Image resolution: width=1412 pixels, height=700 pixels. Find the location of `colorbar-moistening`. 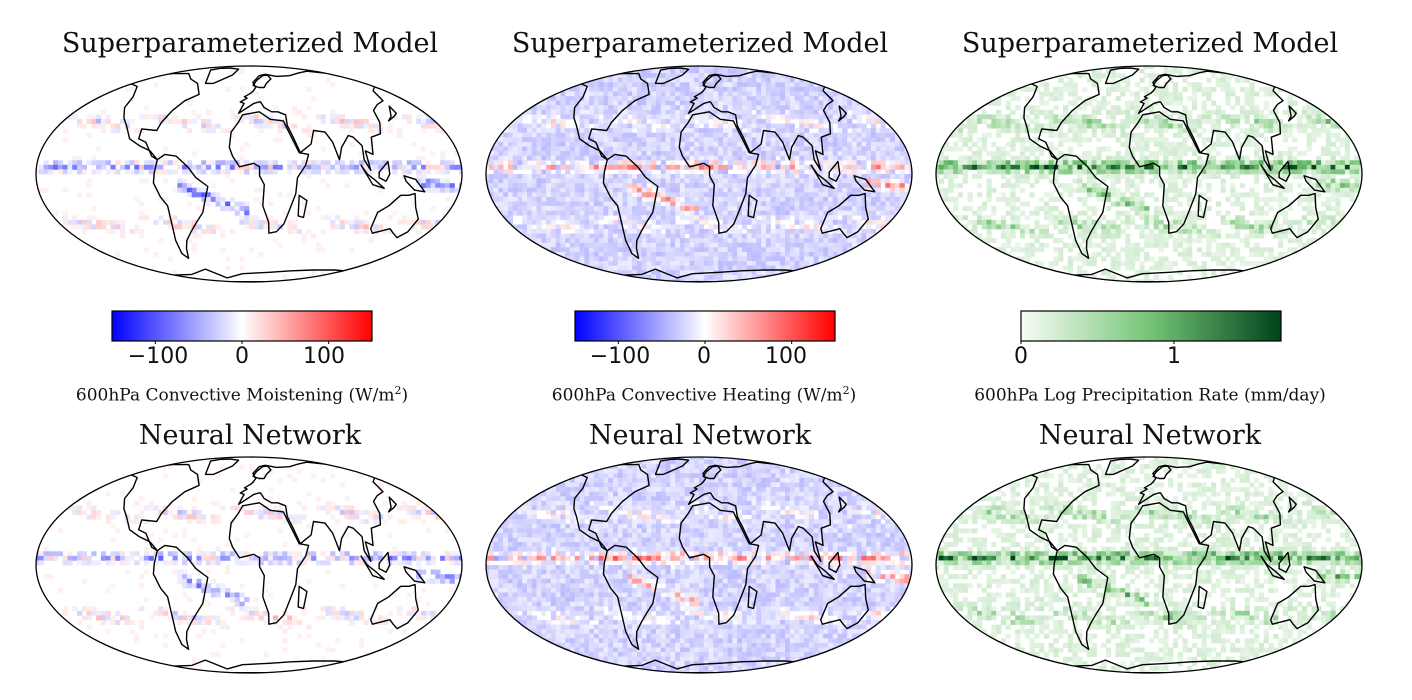

colorbar-moistening is located at coordinates (242, 327).